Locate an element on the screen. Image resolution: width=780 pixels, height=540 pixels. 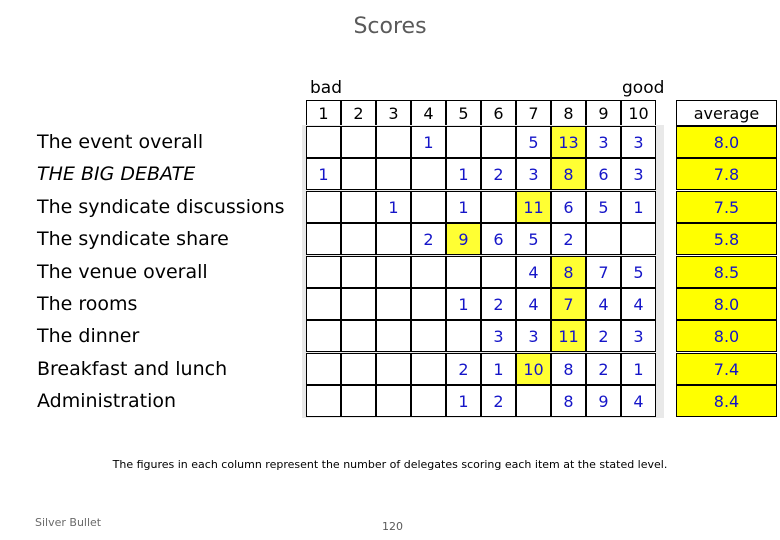
column-header-1: 1 is located at coordinates (323, 113).